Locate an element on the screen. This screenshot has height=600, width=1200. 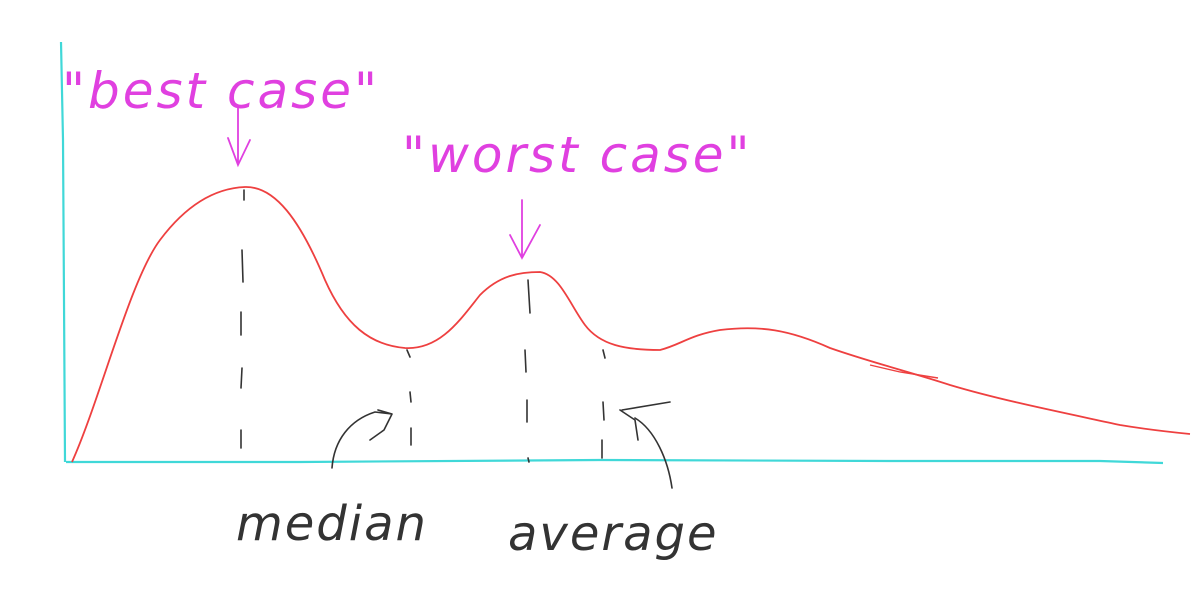
best-case-label: "best case" is located at coordinates (221, 91).